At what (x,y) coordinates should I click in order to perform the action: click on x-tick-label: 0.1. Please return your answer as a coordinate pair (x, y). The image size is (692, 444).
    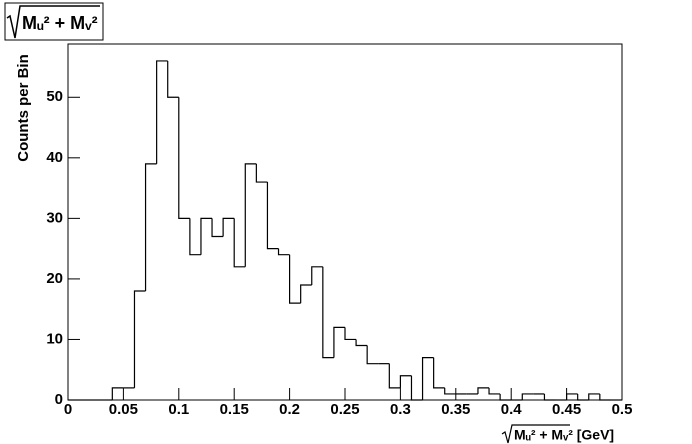
    Looking at the image, I should click on (178, 409).